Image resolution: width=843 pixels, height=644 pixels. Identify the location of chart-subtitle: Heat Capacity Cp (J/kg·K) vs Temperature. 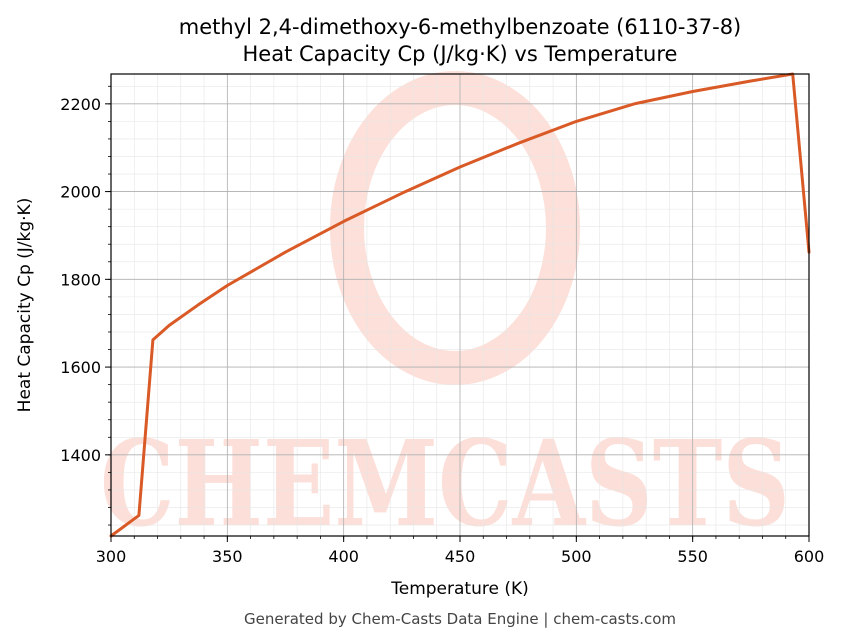
(460, 54).